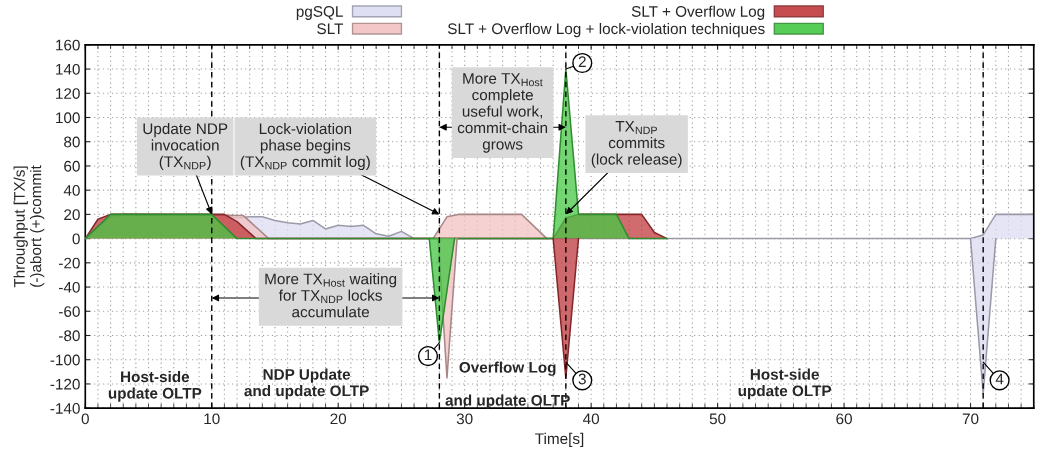 This screenshot has height=467, width=1040. What do you see at coordinates (65, 384) in the screenshot?
I see `y-tick-label: -120` at bounding box center [65, 384].